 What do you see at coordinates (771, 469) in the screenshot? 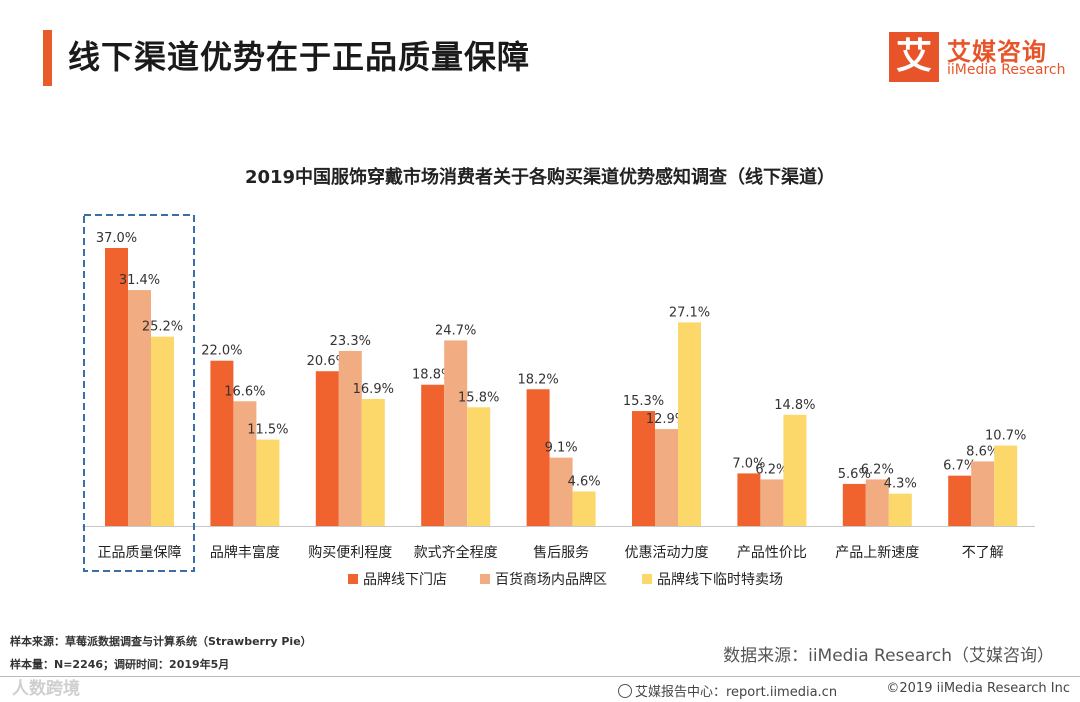
I see `data-label-2-7: 6.2%` at bounding box center [771, 469].